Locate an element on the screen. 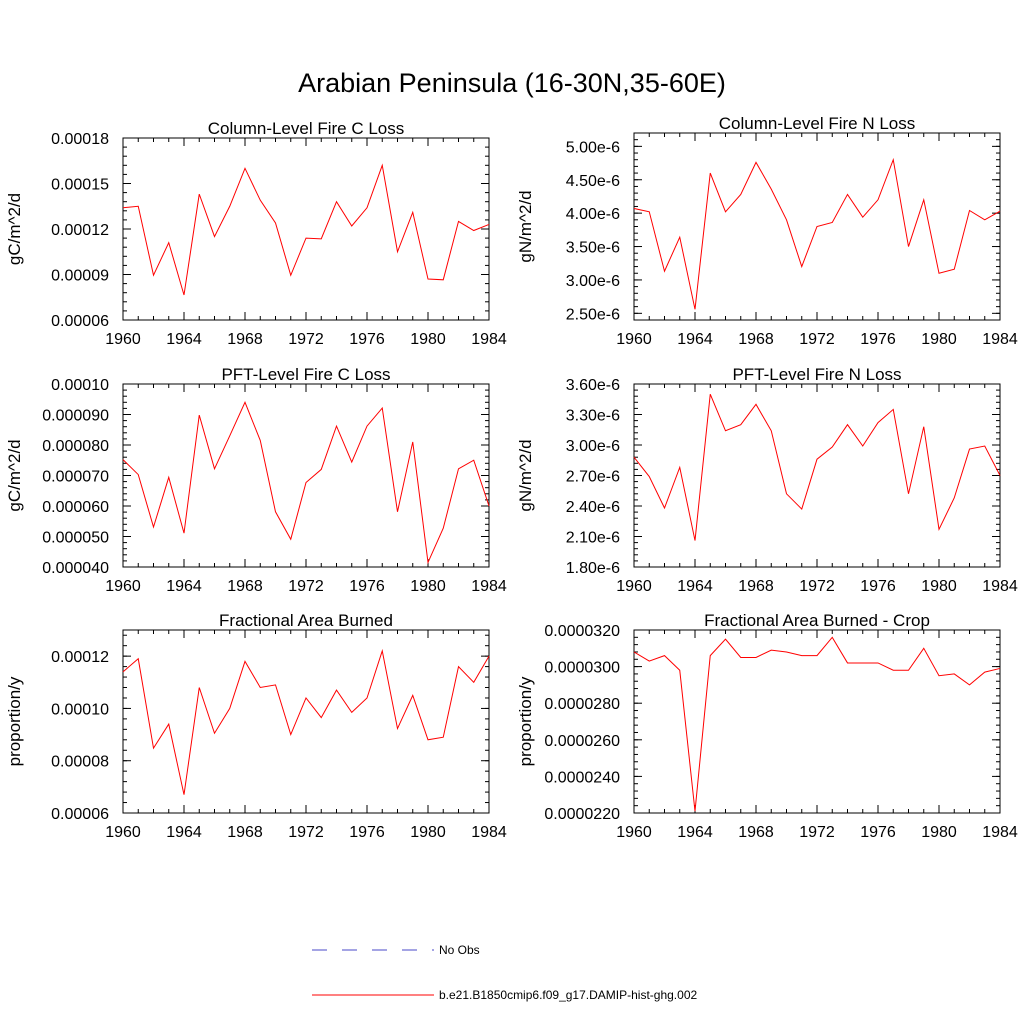 This screenshot has width=1024, height=1024. panel-title: Fractional Area Burned is located at coordinates (306, 620).